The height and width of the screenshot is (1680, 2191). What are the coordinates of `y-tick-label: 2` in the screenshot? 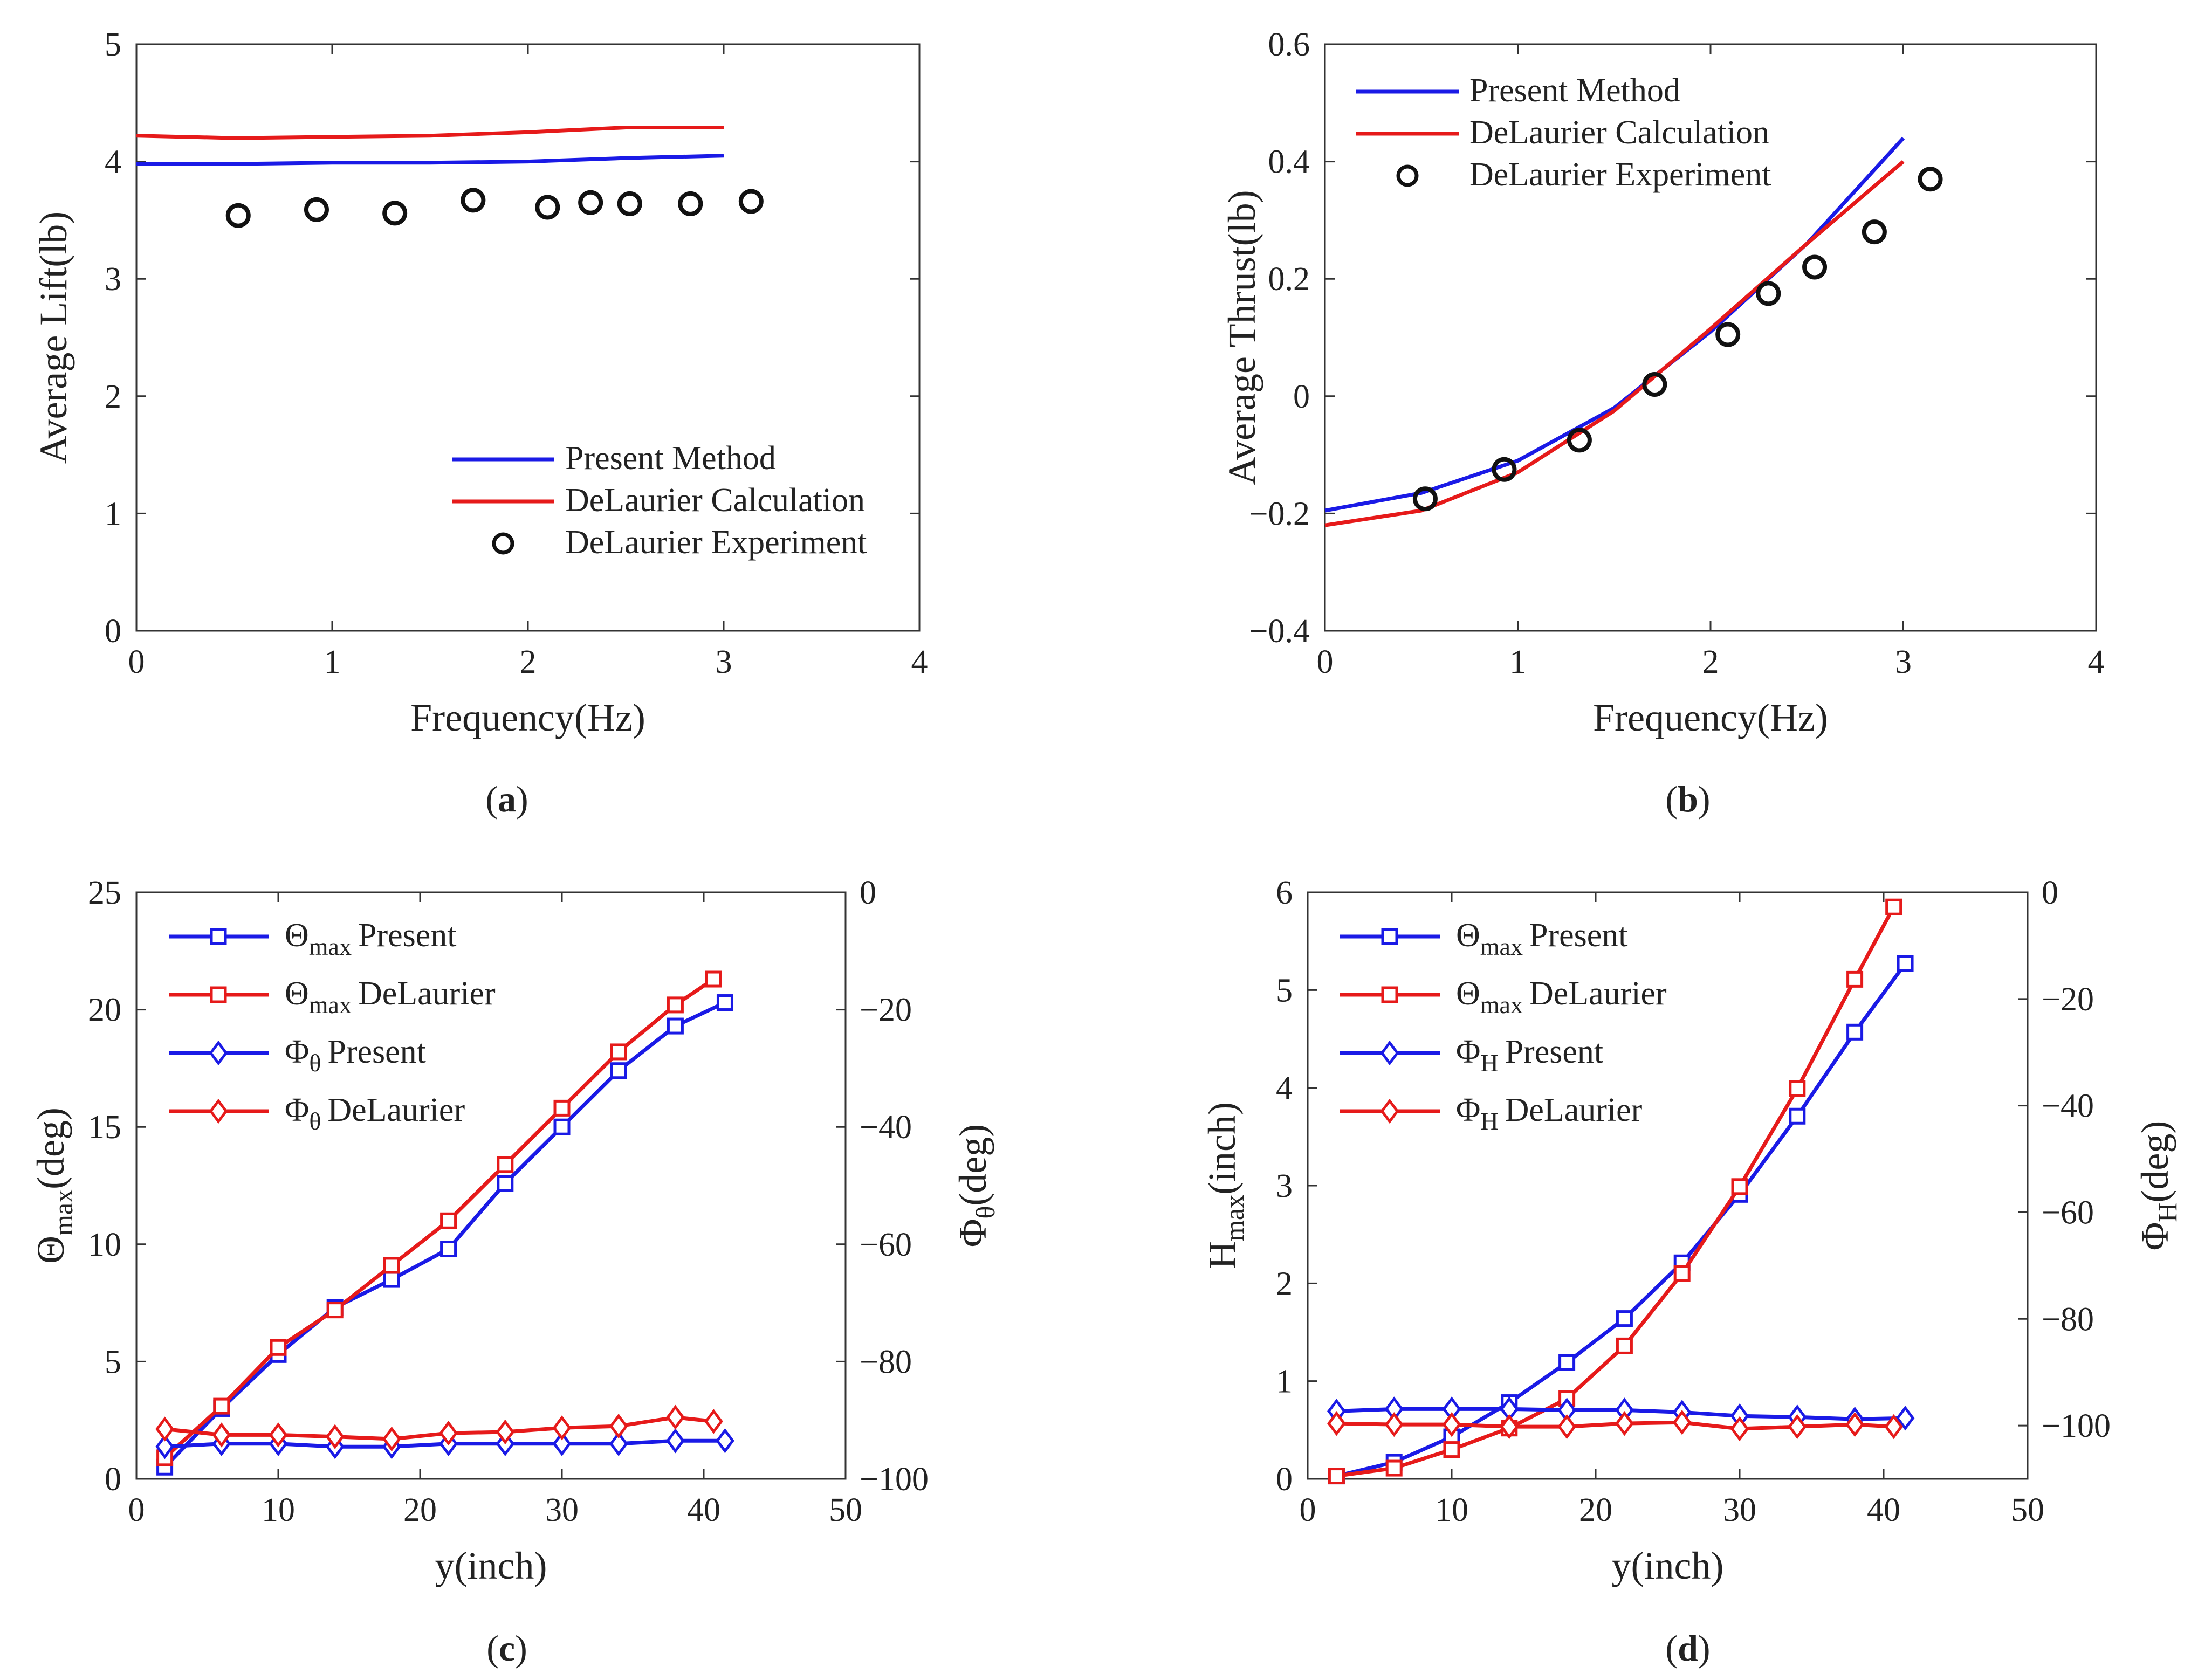 It's located at (1284, 1283).